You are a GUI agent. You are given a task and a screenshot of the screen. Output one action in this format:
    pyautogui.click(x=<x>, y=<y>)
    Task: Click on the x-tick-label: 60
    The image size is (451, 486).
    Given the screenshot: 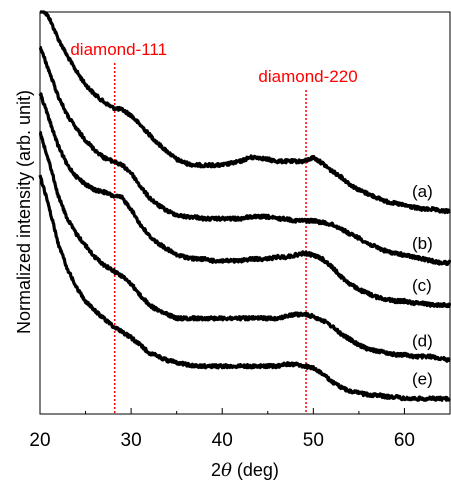 What is the action you would take?
    pyautogui.click(x=404, y=440)
    